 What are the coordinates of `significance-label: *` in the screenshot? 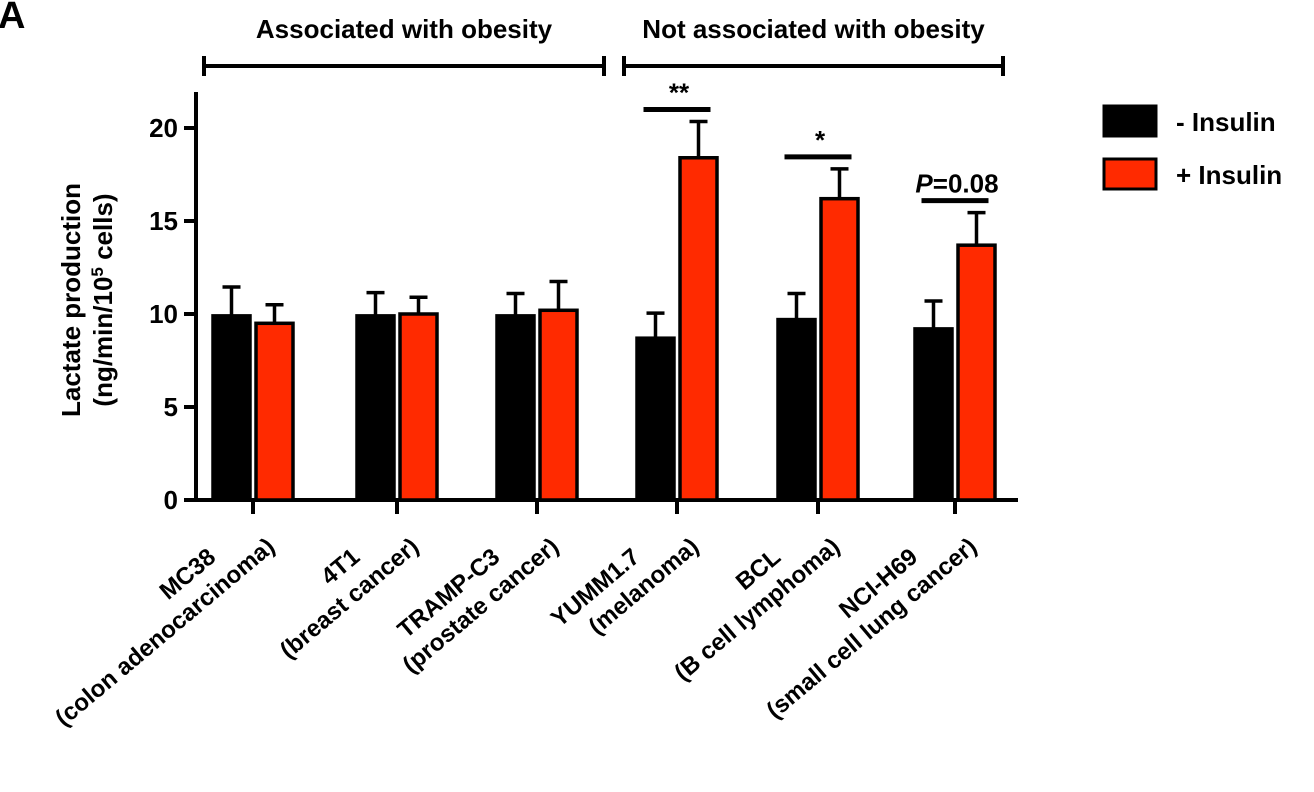 It's located at (820, 140).